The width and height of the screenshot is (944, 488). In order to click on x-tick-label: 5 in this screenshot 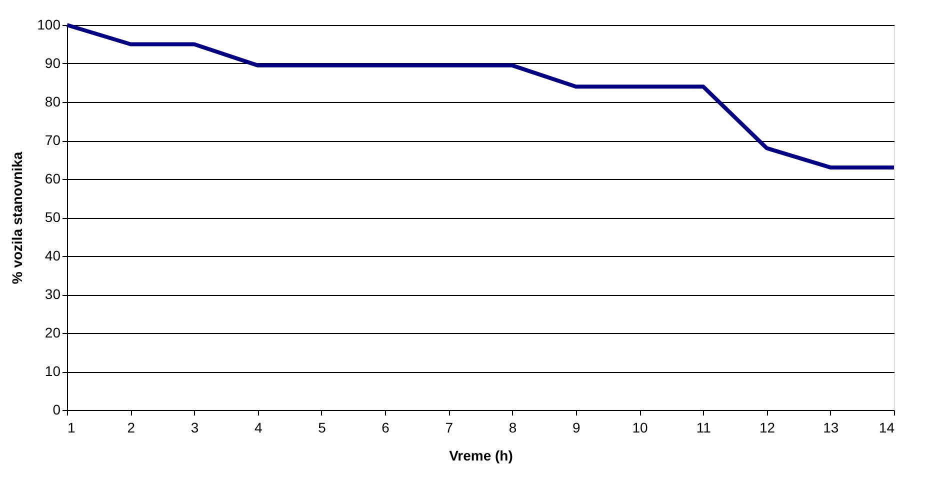, I will do `click(322, 428)`.